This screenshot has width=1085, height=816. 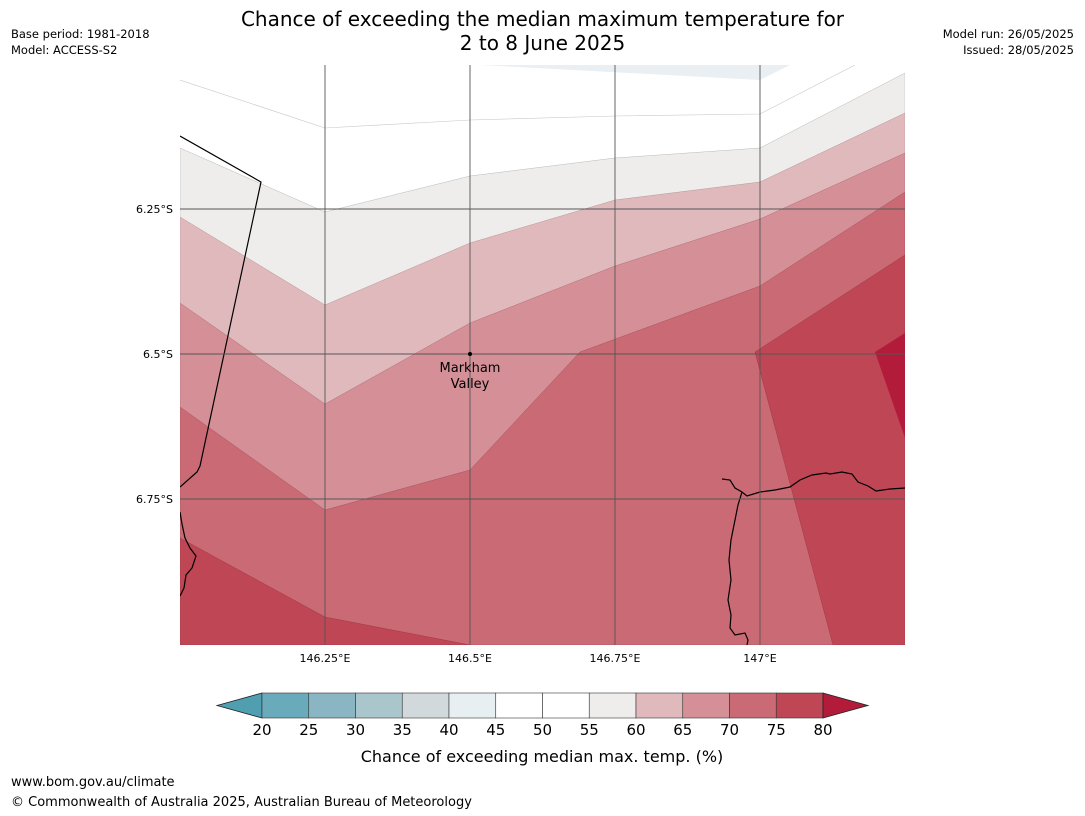 I want to click on coastline-river, so click(x=738, y=568).